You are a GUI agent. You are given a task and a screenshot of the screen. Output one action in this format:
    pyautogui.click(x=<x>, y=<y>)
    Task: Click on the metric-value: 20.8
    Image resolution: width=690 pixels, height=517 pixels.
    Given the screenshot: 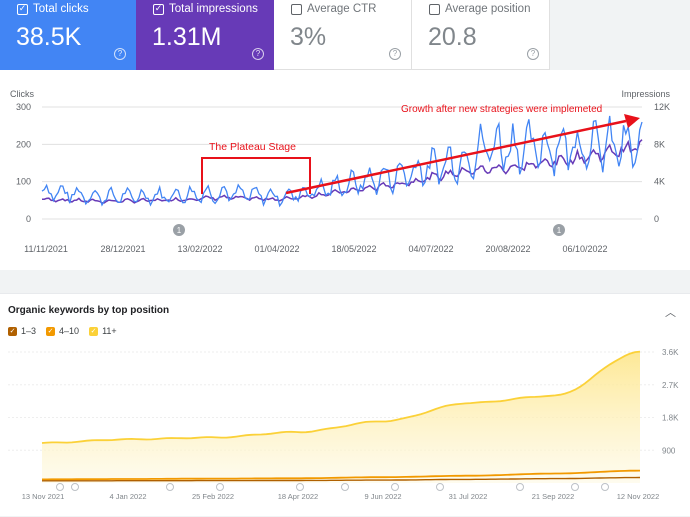 What is the action you would take?
    pyautogui.click(x=452, y=37)
    